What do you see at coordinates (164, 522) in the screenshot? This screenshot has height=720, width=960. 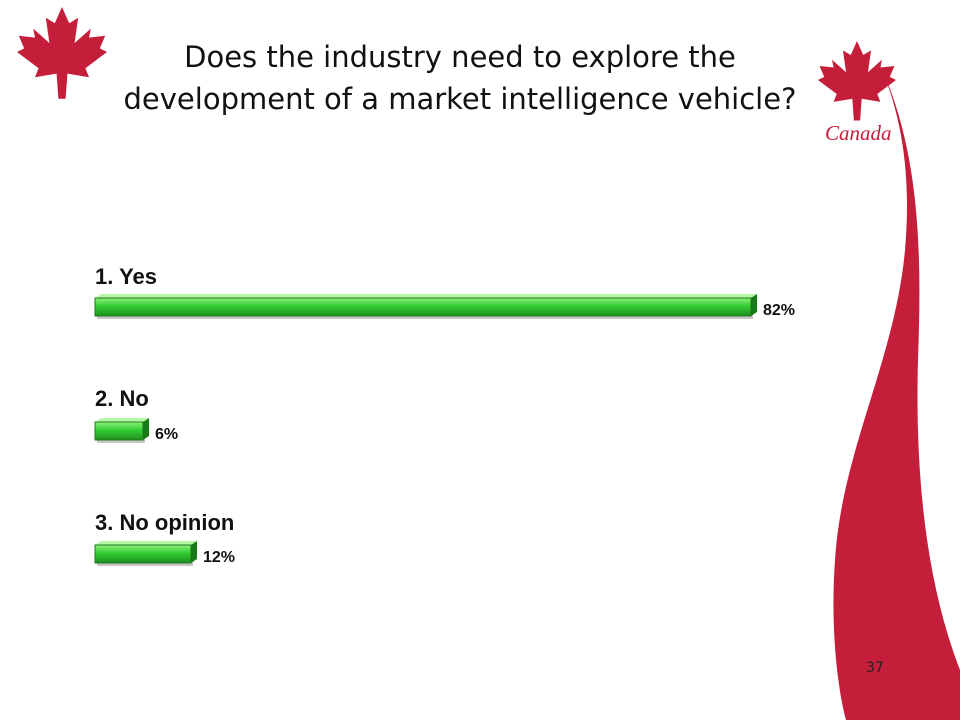 I see `category-label: 3. No opinion` at bounding box center [164, 522].